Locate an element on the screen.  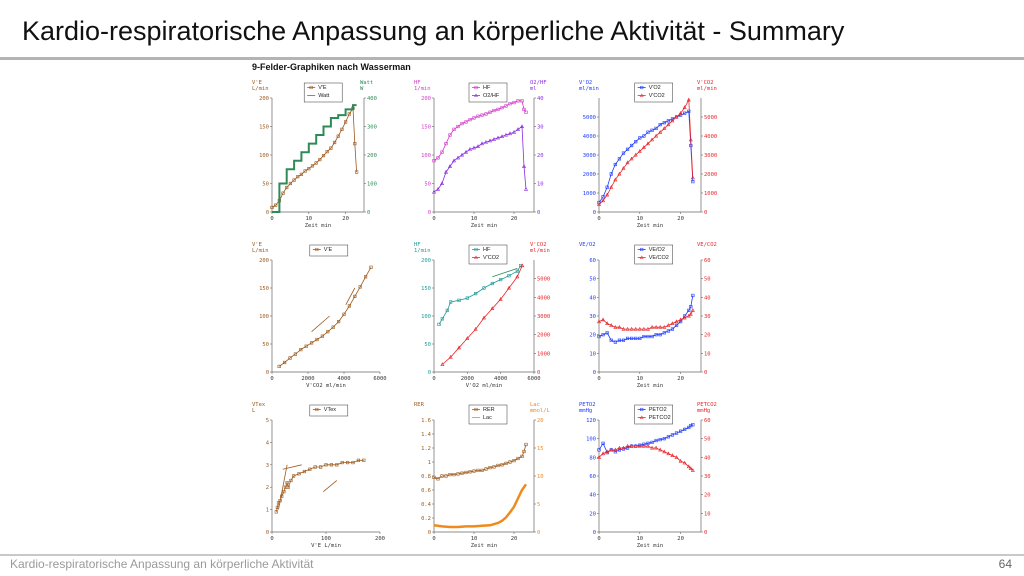
y-tick-label-right: 4000 is located at coordinates (543, 298).